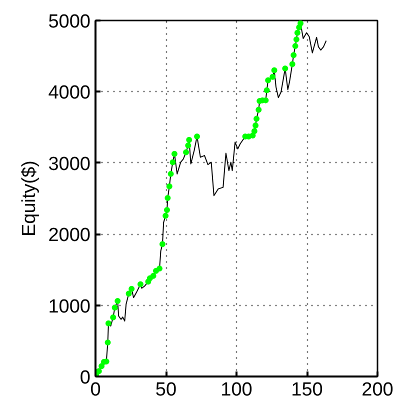 The image size is (397, 416). What do you see at coordinates (378, 390) in the screenshot?
I see `x-tick-label: 200` at bounding box center [378, 390].